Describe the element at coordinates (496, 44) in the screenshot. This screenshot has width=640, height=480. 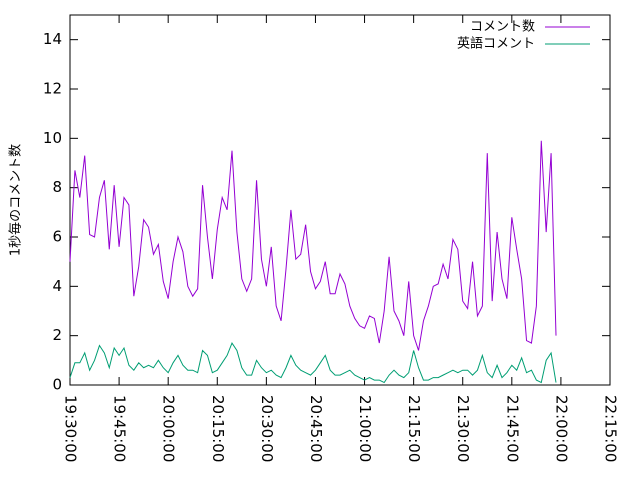
I see `legend-label: 英語コメント` at that location.